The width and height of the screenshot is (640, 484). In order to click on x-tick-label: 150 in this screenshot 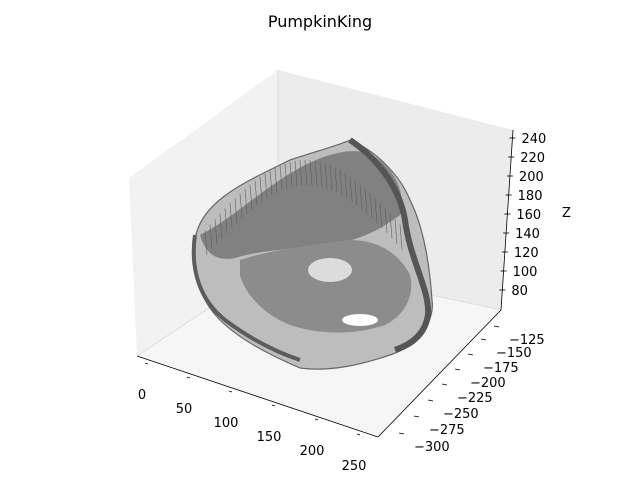, I will do `click(269, 437)`.